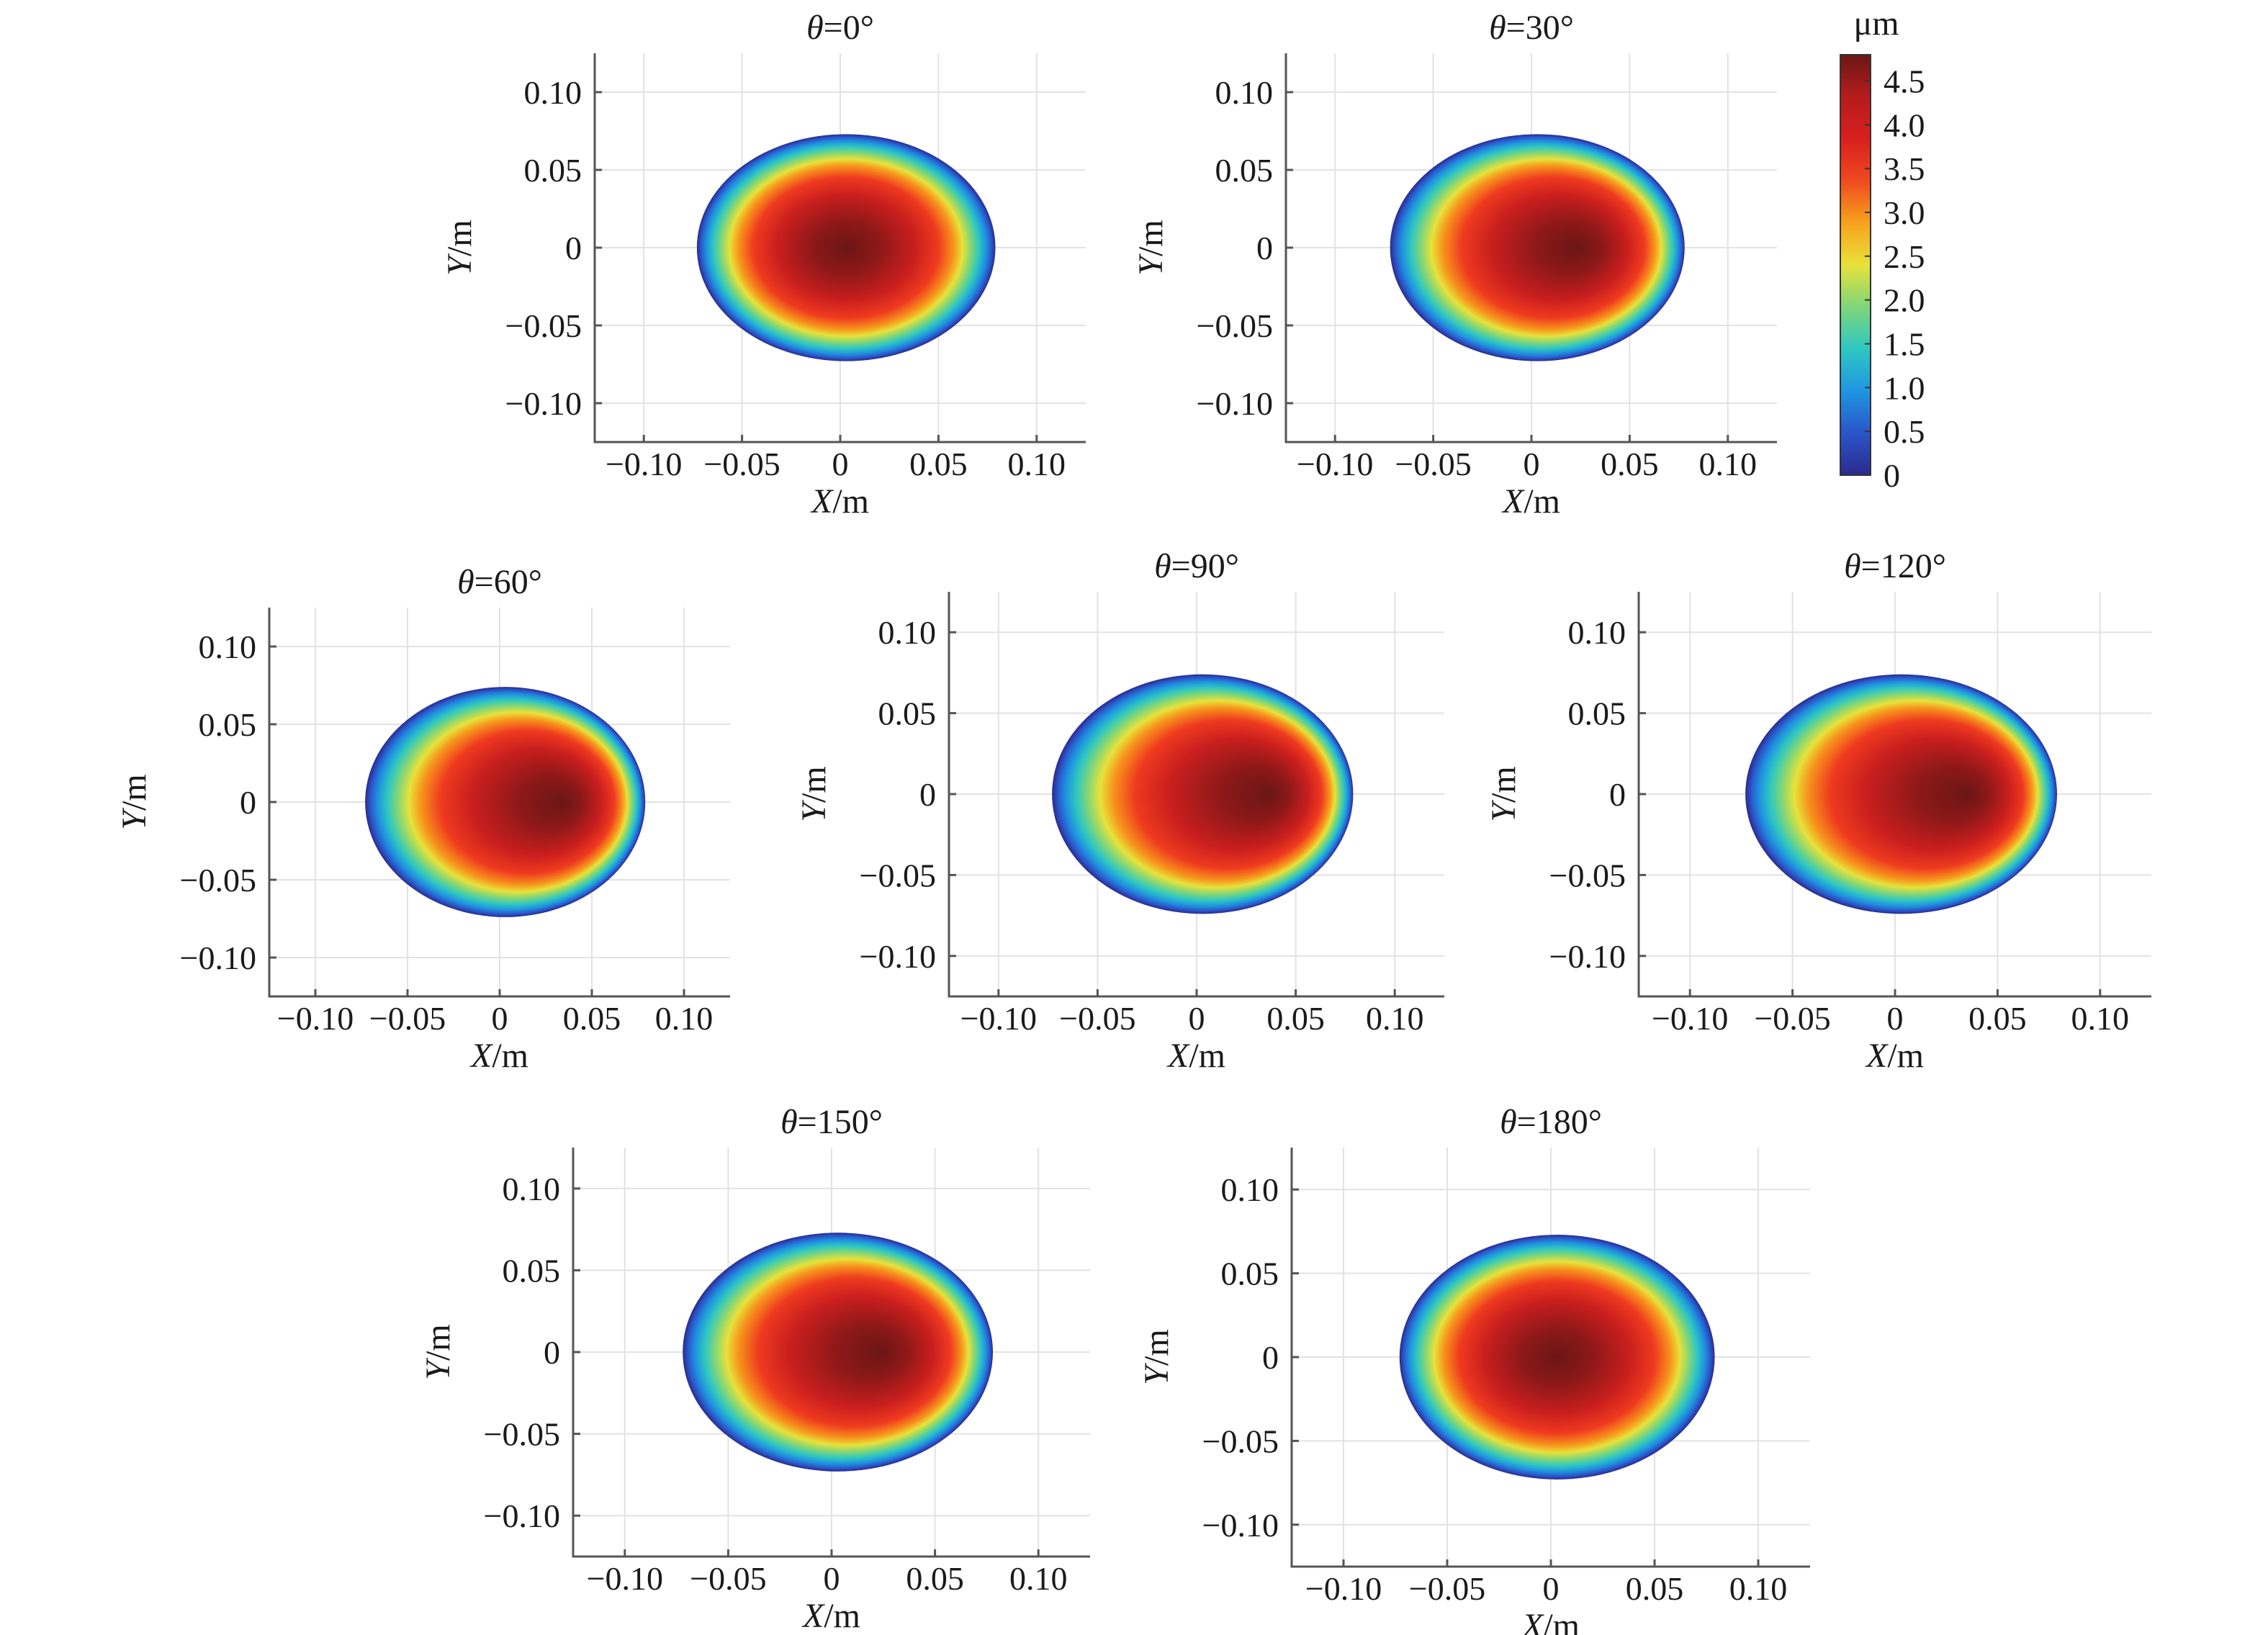 This screenshot has height=1635, width=2268. I want to click on colorbar-unit-label: μm, so click(1876, 23).